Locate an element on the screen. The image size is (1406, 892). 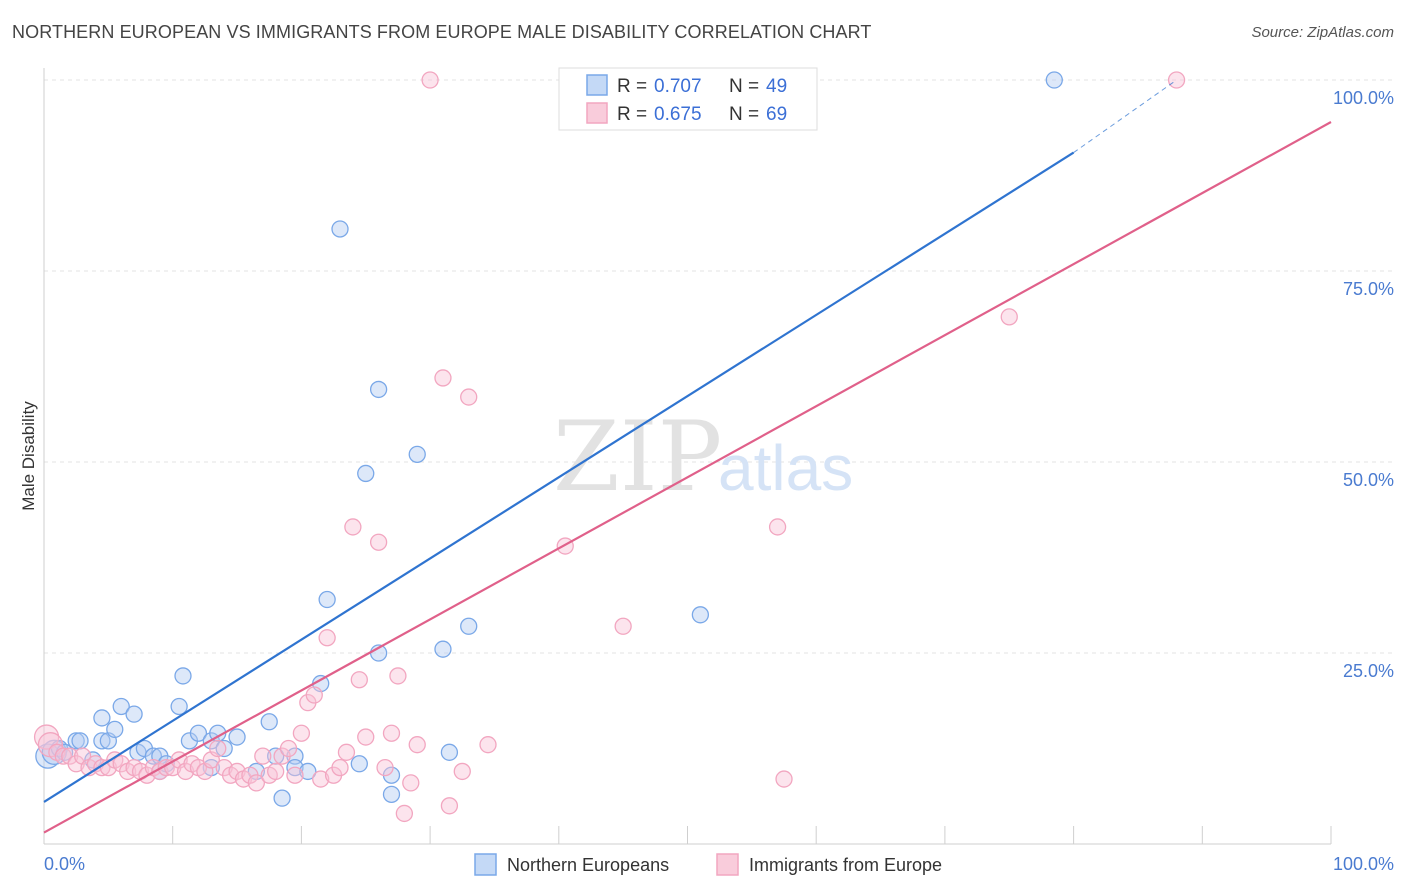
legend-r-value-1: 0.707 is located at coordinates (678, 86).